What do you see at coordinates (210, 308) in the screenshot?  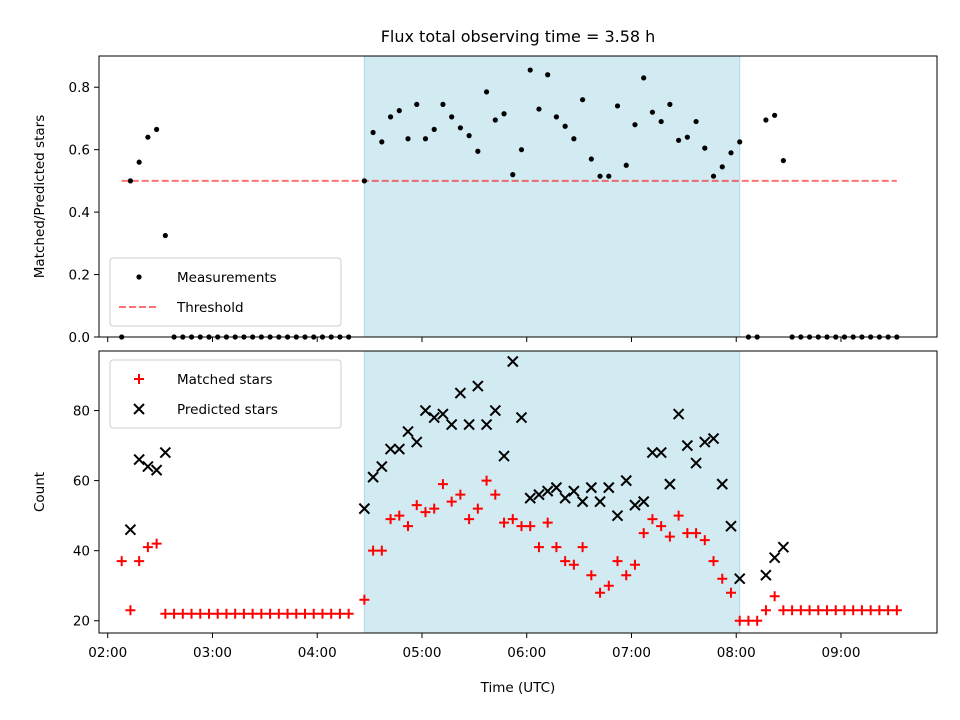 I see `legend-label: Threshold` at bounding box center [210, 308].